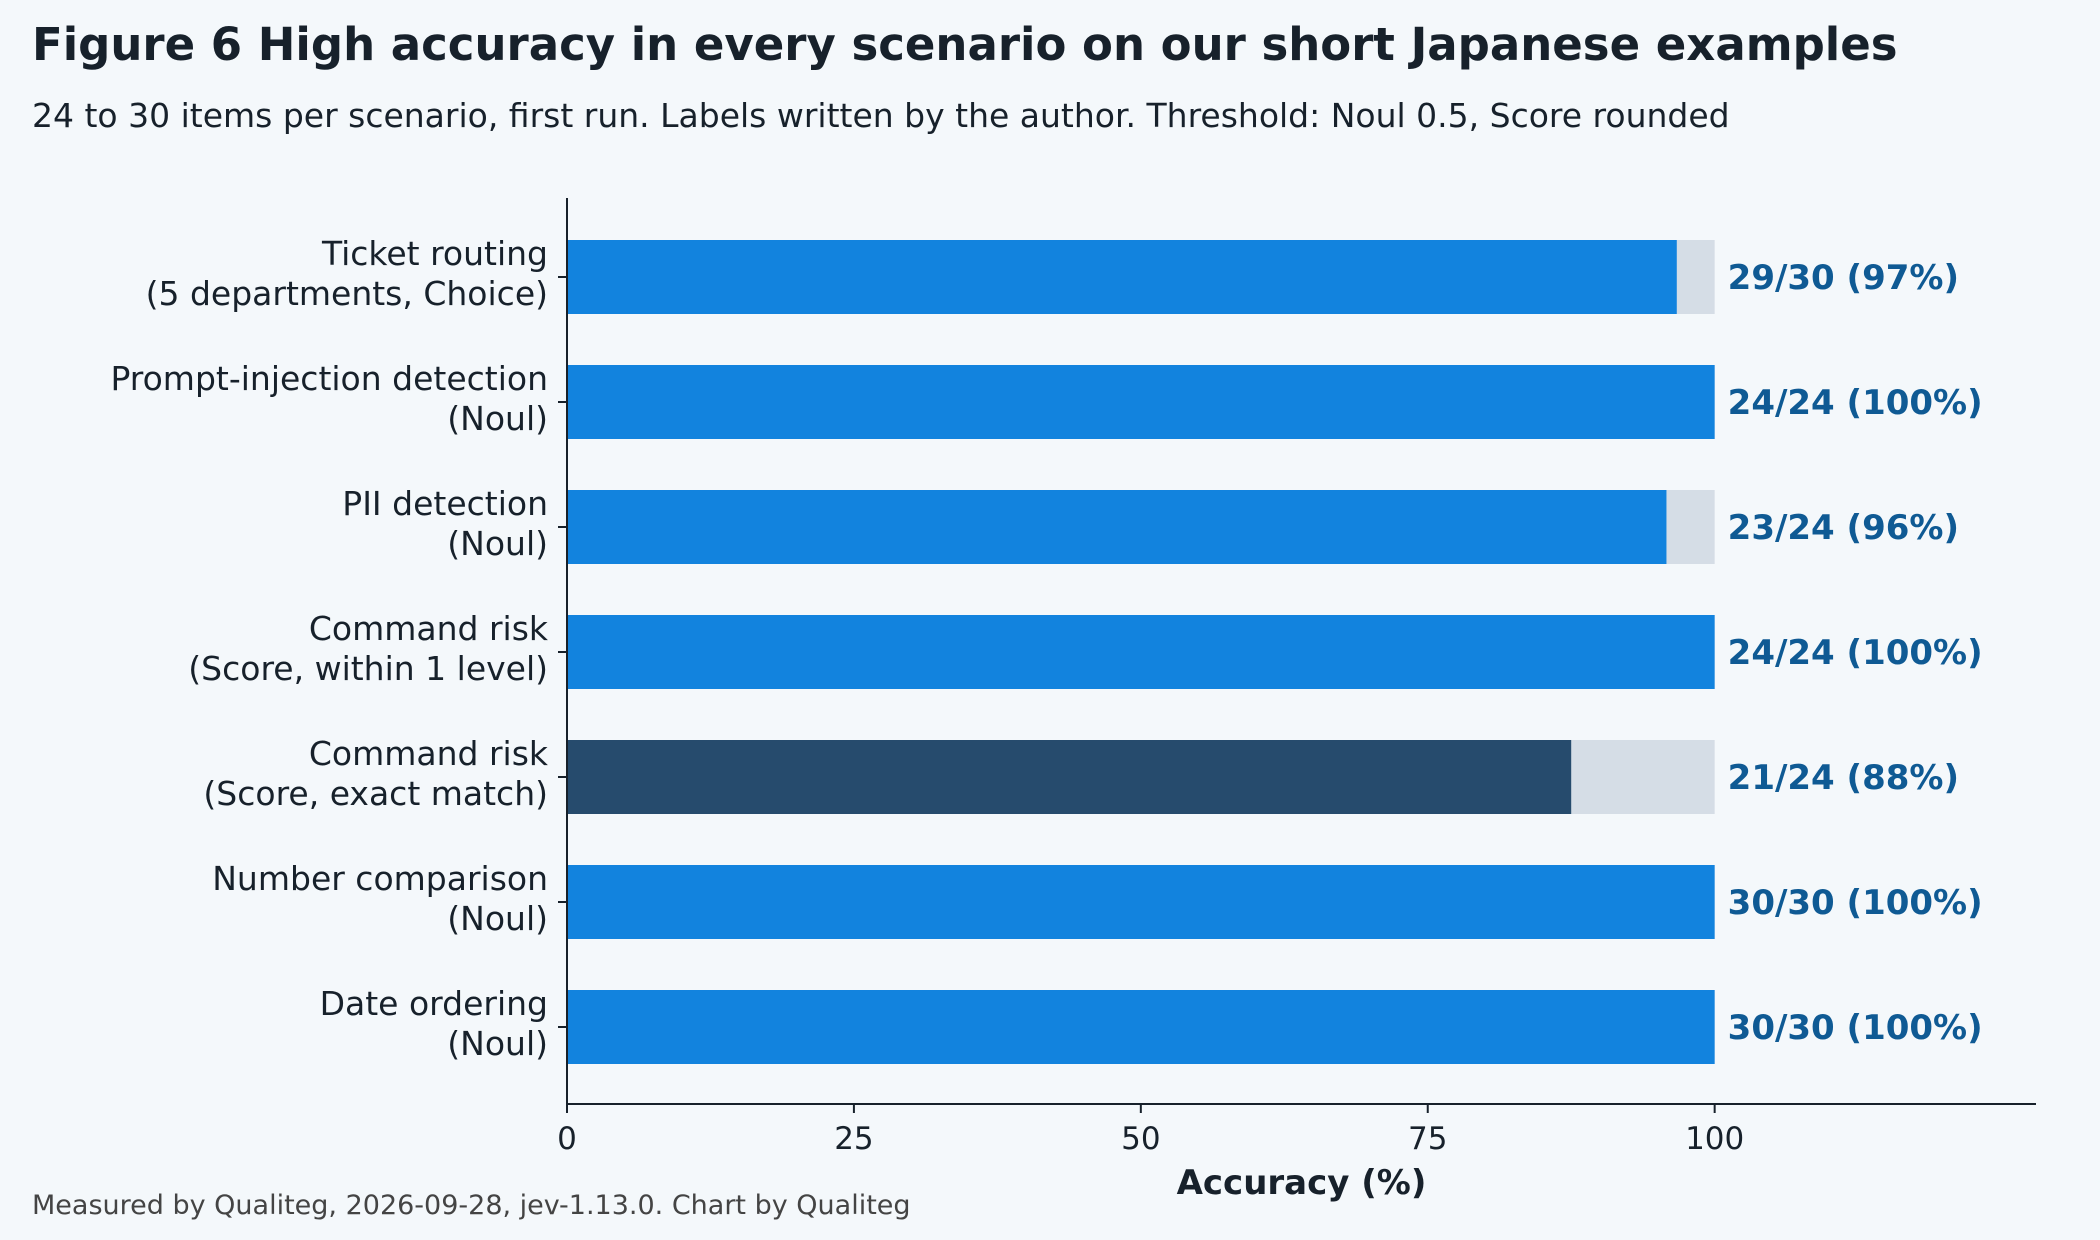 The height and width of the screenshot is (1240, 2100). Describe the element at coordinates (1302, 1183) in the screenshot. I see `x-axis-label: Accuracy (%)` at that location.